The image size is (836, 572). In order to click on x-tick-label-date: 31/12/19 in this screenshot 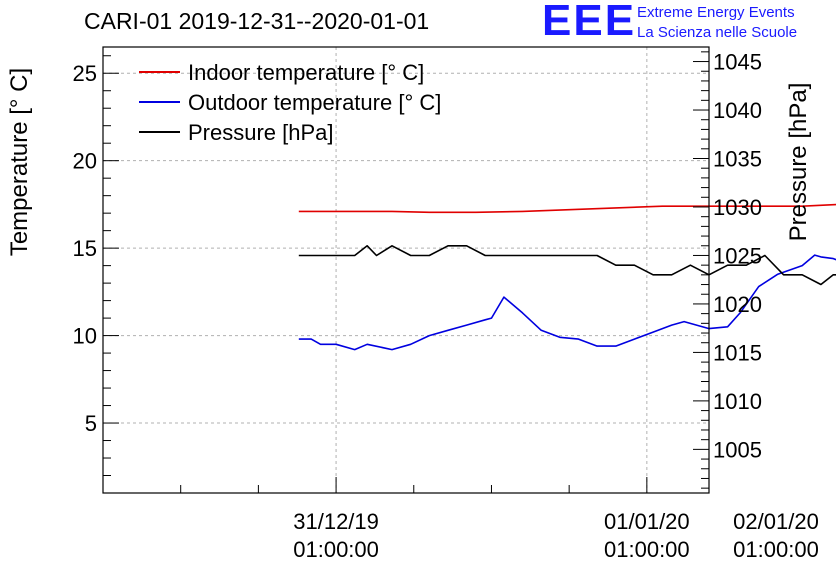, I will do `click(336, 521)`.